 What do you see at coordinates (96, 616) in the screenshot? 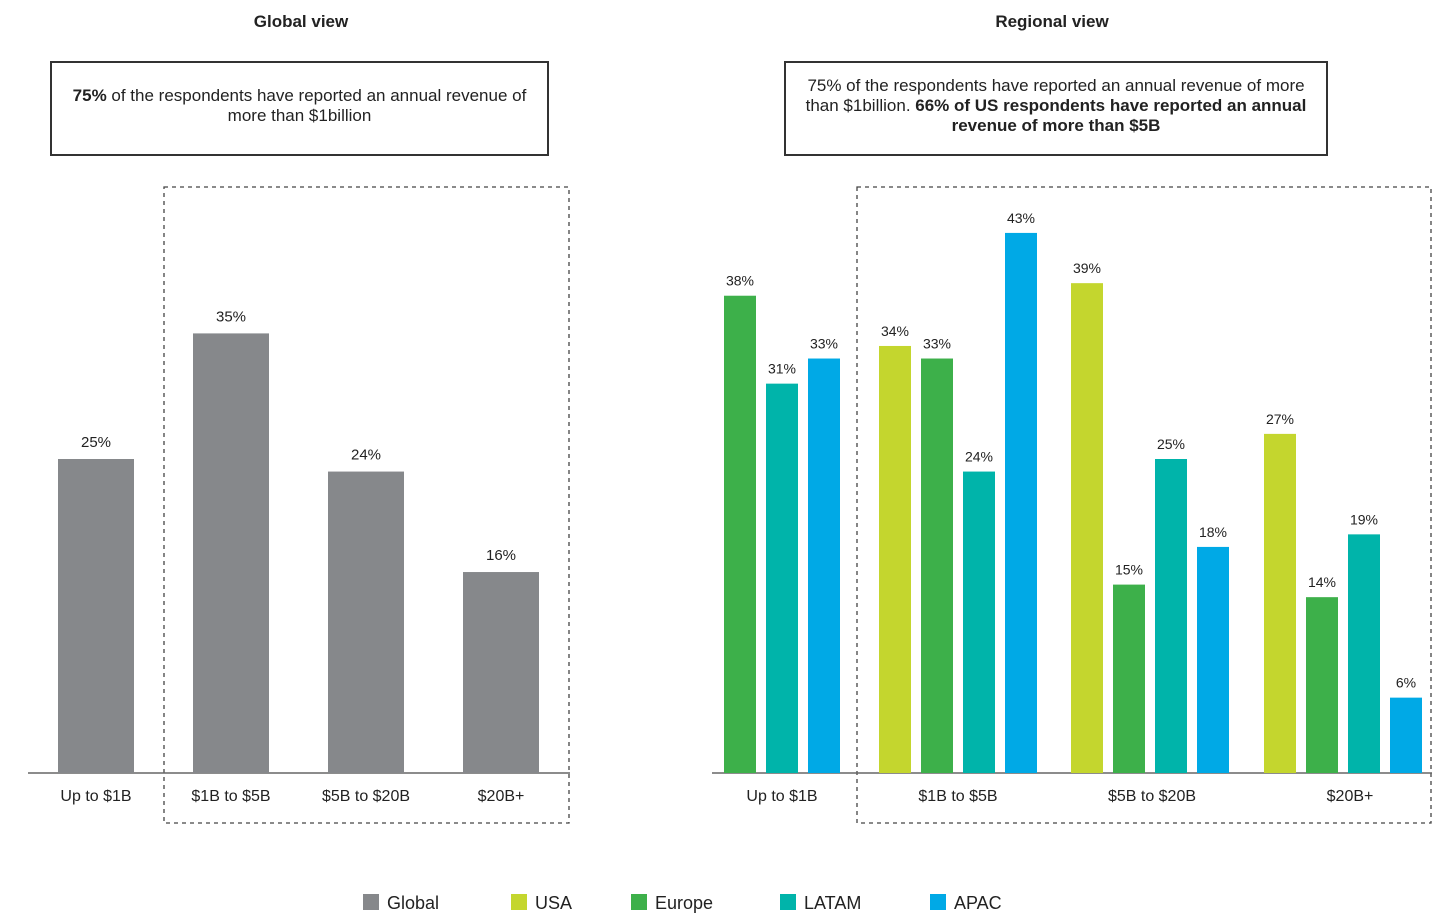
I see `global-bar-up-to-1b` at bounding box center [96, 616].